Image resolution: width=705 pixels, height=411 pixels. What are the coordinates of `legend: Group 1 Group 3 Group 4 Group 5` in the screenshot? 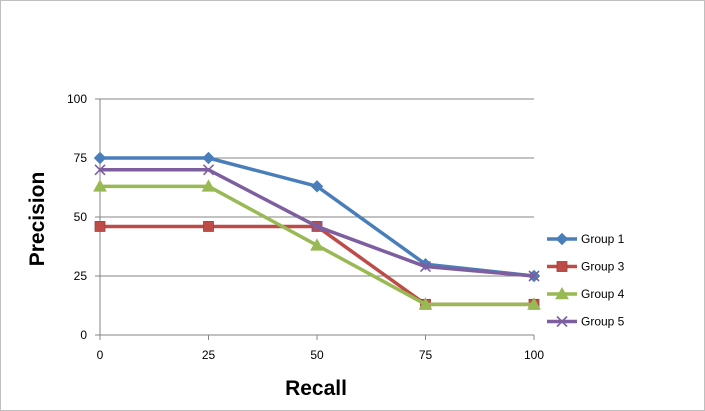 It's located at (586, 280).